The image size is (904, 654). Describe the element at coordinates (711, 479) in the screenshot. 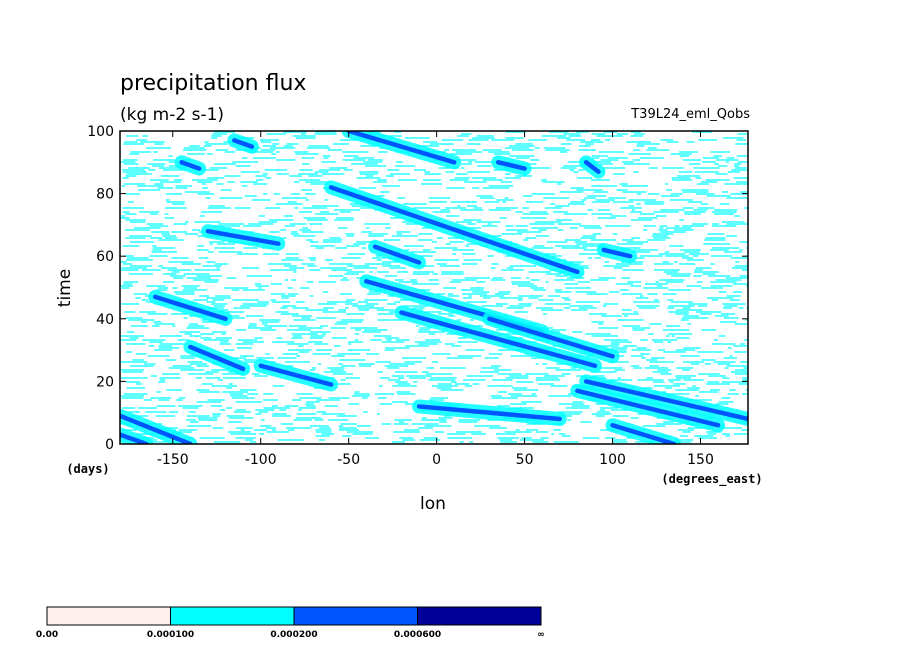

I see `x-axis-units: (degrees_east)` at that location.